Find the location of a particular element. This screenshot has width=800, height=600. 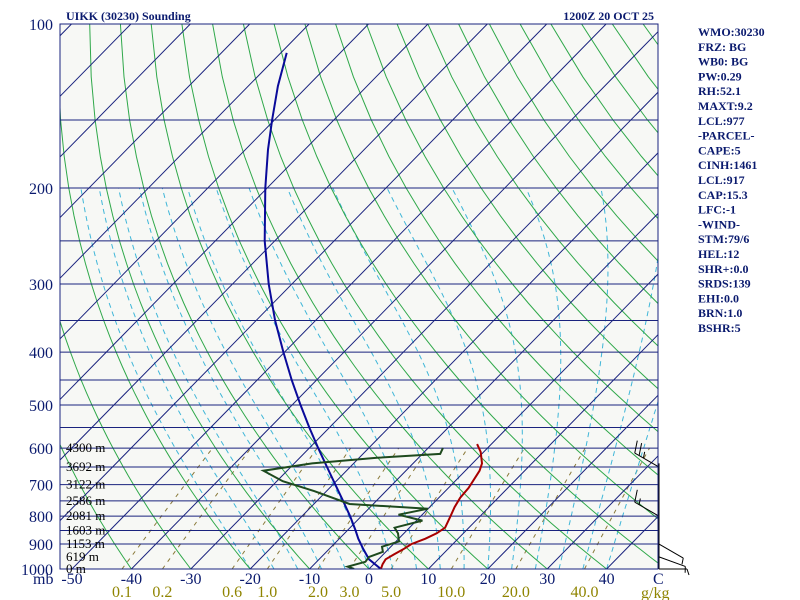

height-label: 4300 m is located at coordinates (85, 447).